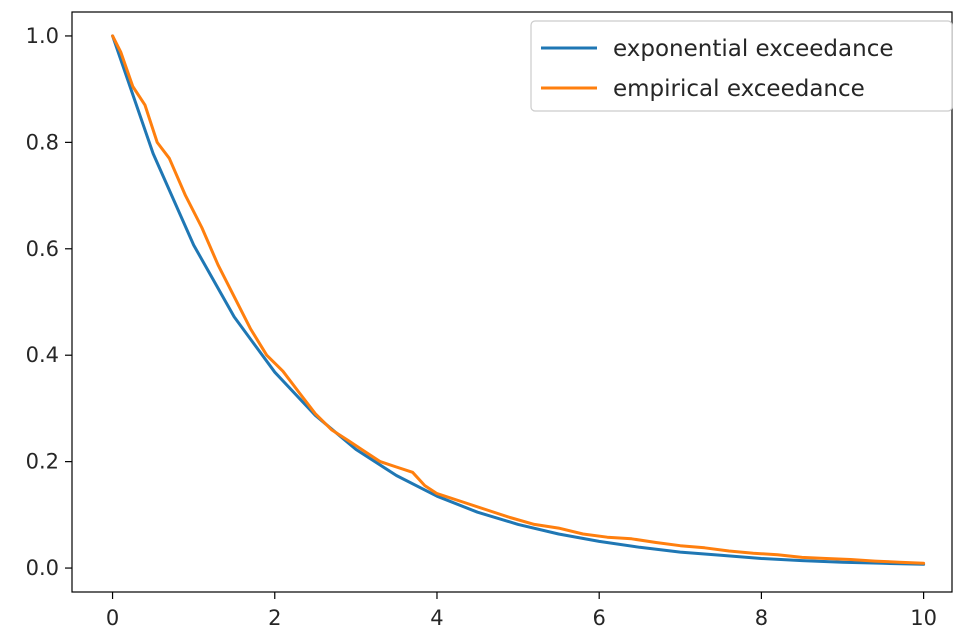 This screenshot has height=638, width=955. Describe the element at coordinates (49, 302) in the screenshot. I see `y-axis-ticks: 0.0 0.2 0.4 0.6 0.8 1.0` at that location.